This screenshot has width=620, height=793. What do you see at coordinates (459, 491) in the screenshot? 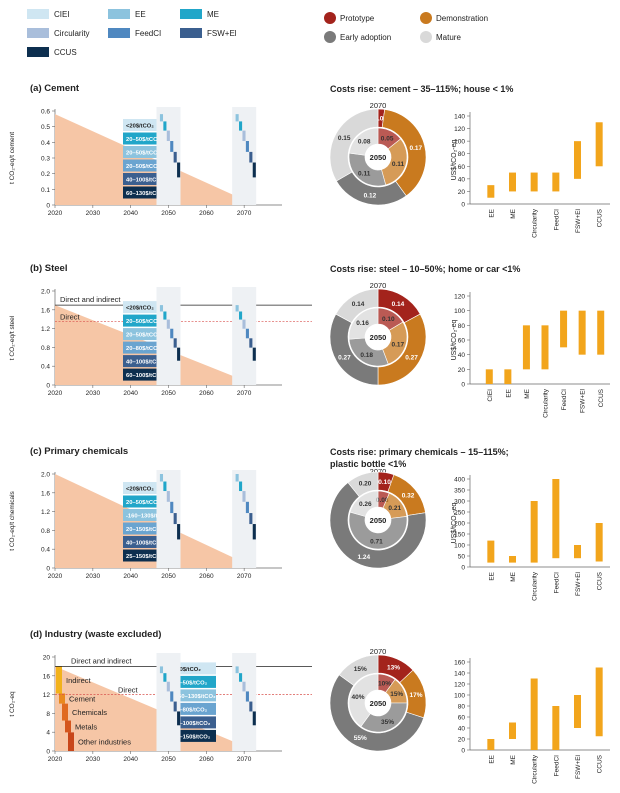
I see `bar-y-tick-label: 350` at bounding box center [459, 491].